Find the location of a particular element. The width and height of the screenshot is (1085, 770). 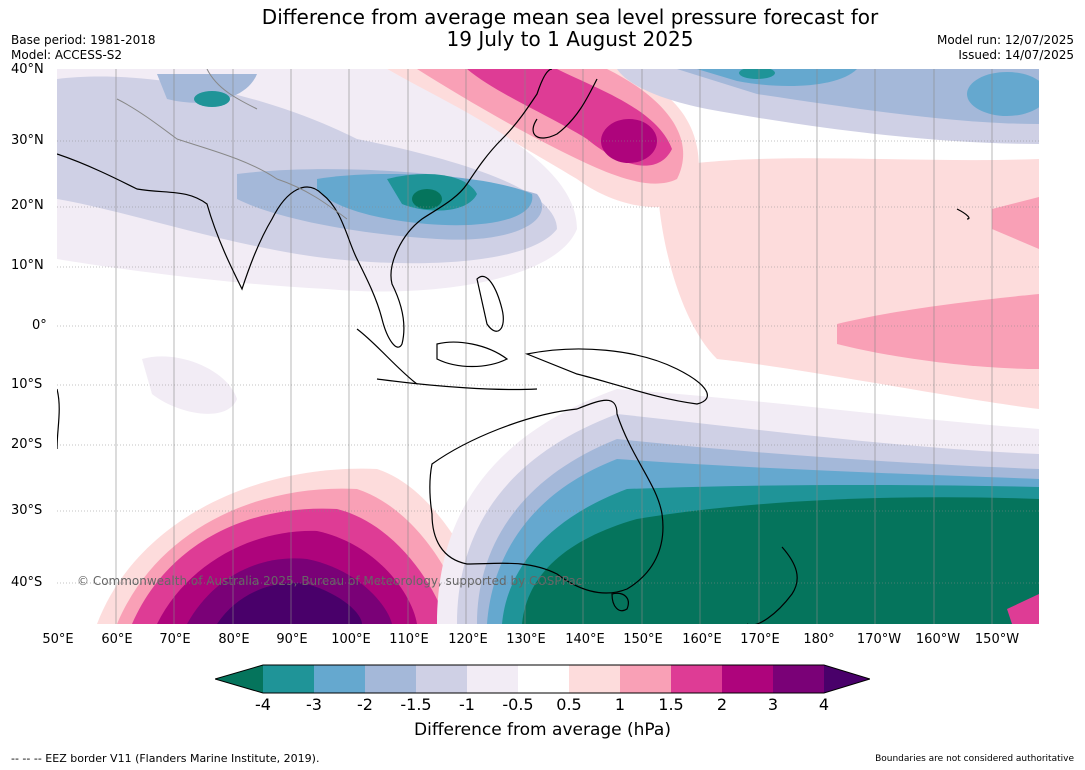

indian-ocean-high is located at coordinates (297, 546).